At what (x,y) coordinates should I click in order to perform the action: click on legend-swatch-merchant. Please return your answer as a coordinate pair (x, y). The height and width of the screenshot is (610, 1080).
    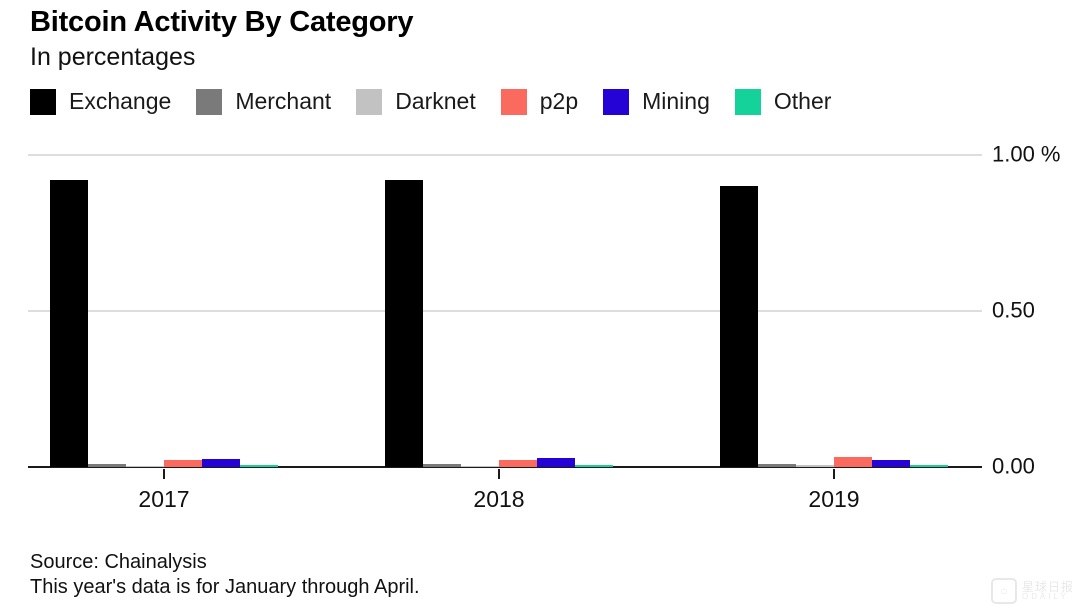
    Looking at the image, I should click on (209, 101).